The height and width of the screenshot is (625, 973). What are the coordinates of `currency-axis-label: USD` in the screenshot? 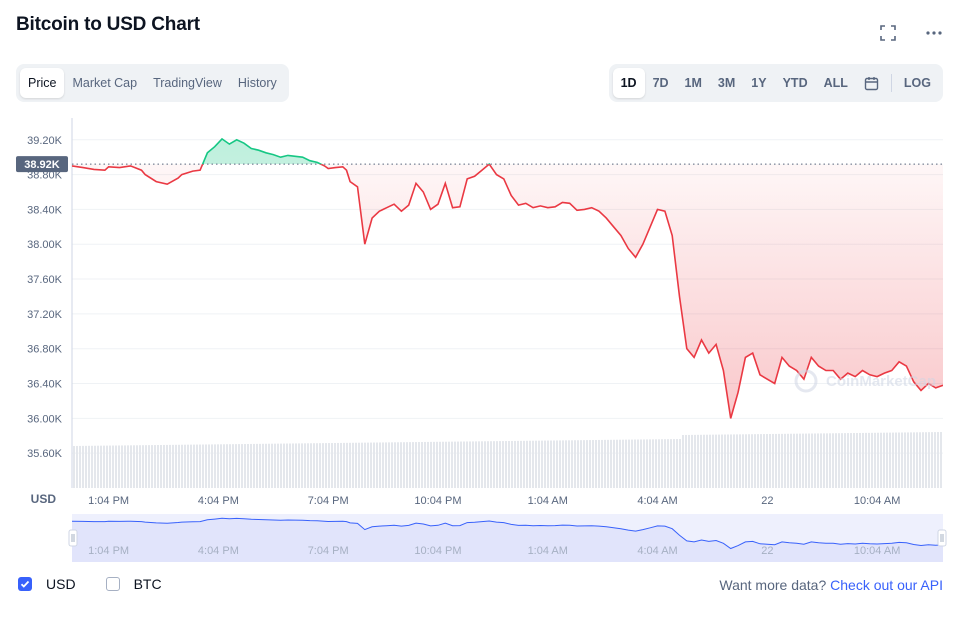 It's located at (44, 499).